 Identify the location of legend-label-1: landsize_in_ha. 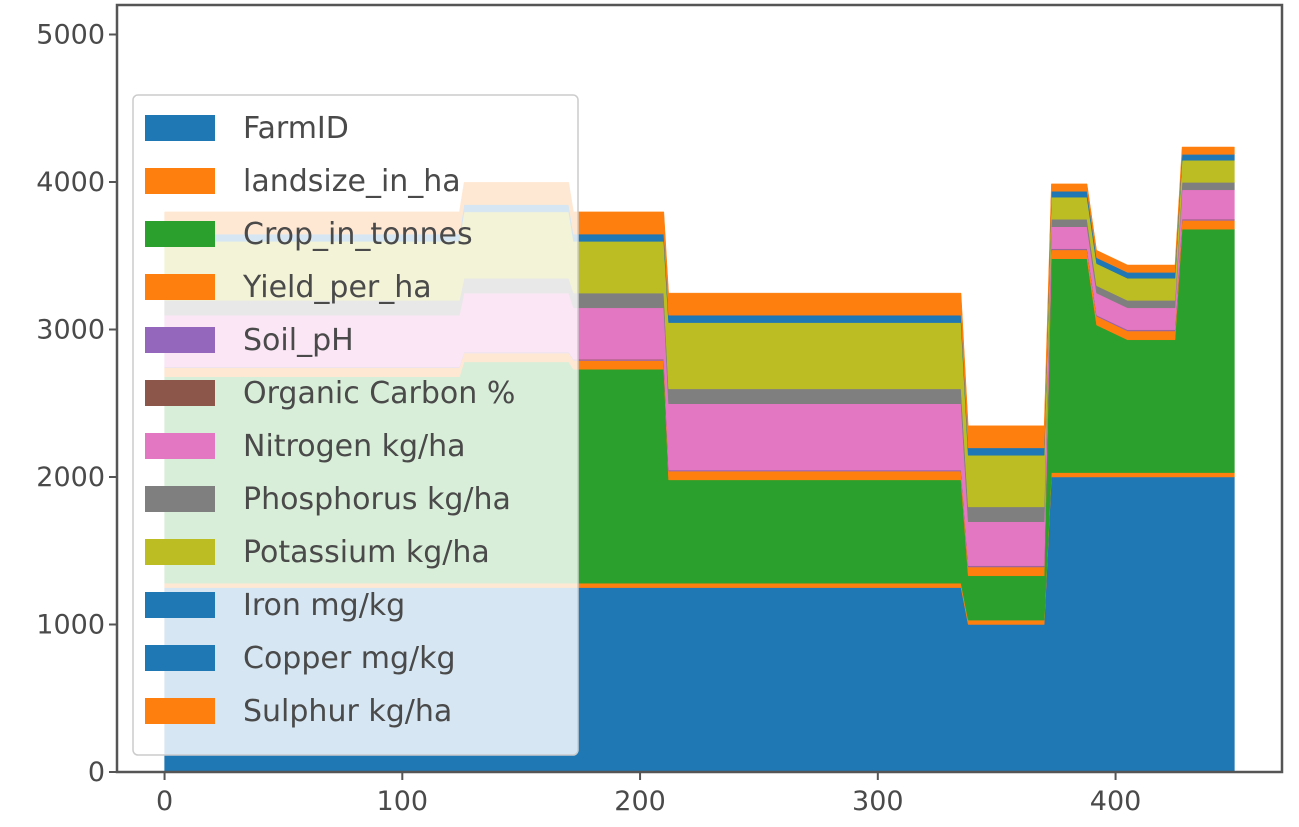
(352, 181).